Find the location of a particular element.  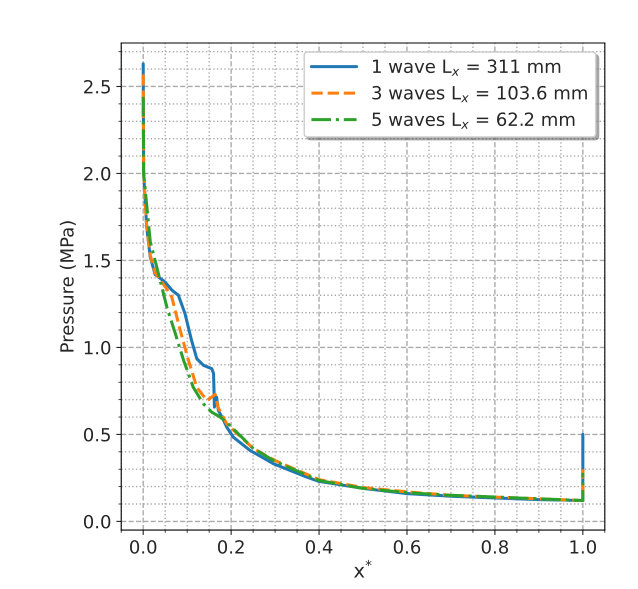

y-tick-label: 1.0 is located at coordinates (97, 347).